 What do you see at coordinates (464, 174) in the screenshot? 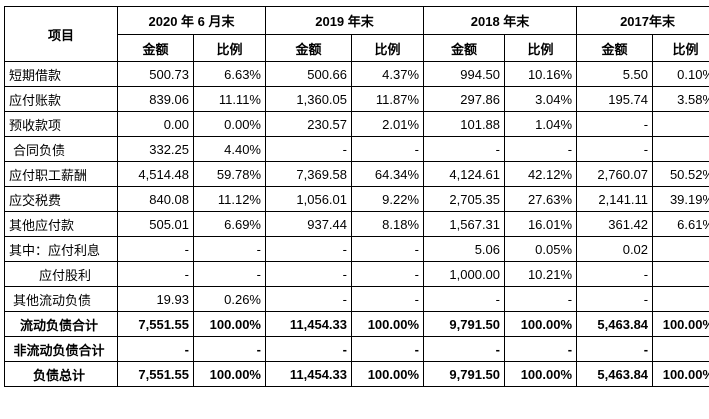
I see `amount-cell: 4,124.61` at bounding box center [464, 174].